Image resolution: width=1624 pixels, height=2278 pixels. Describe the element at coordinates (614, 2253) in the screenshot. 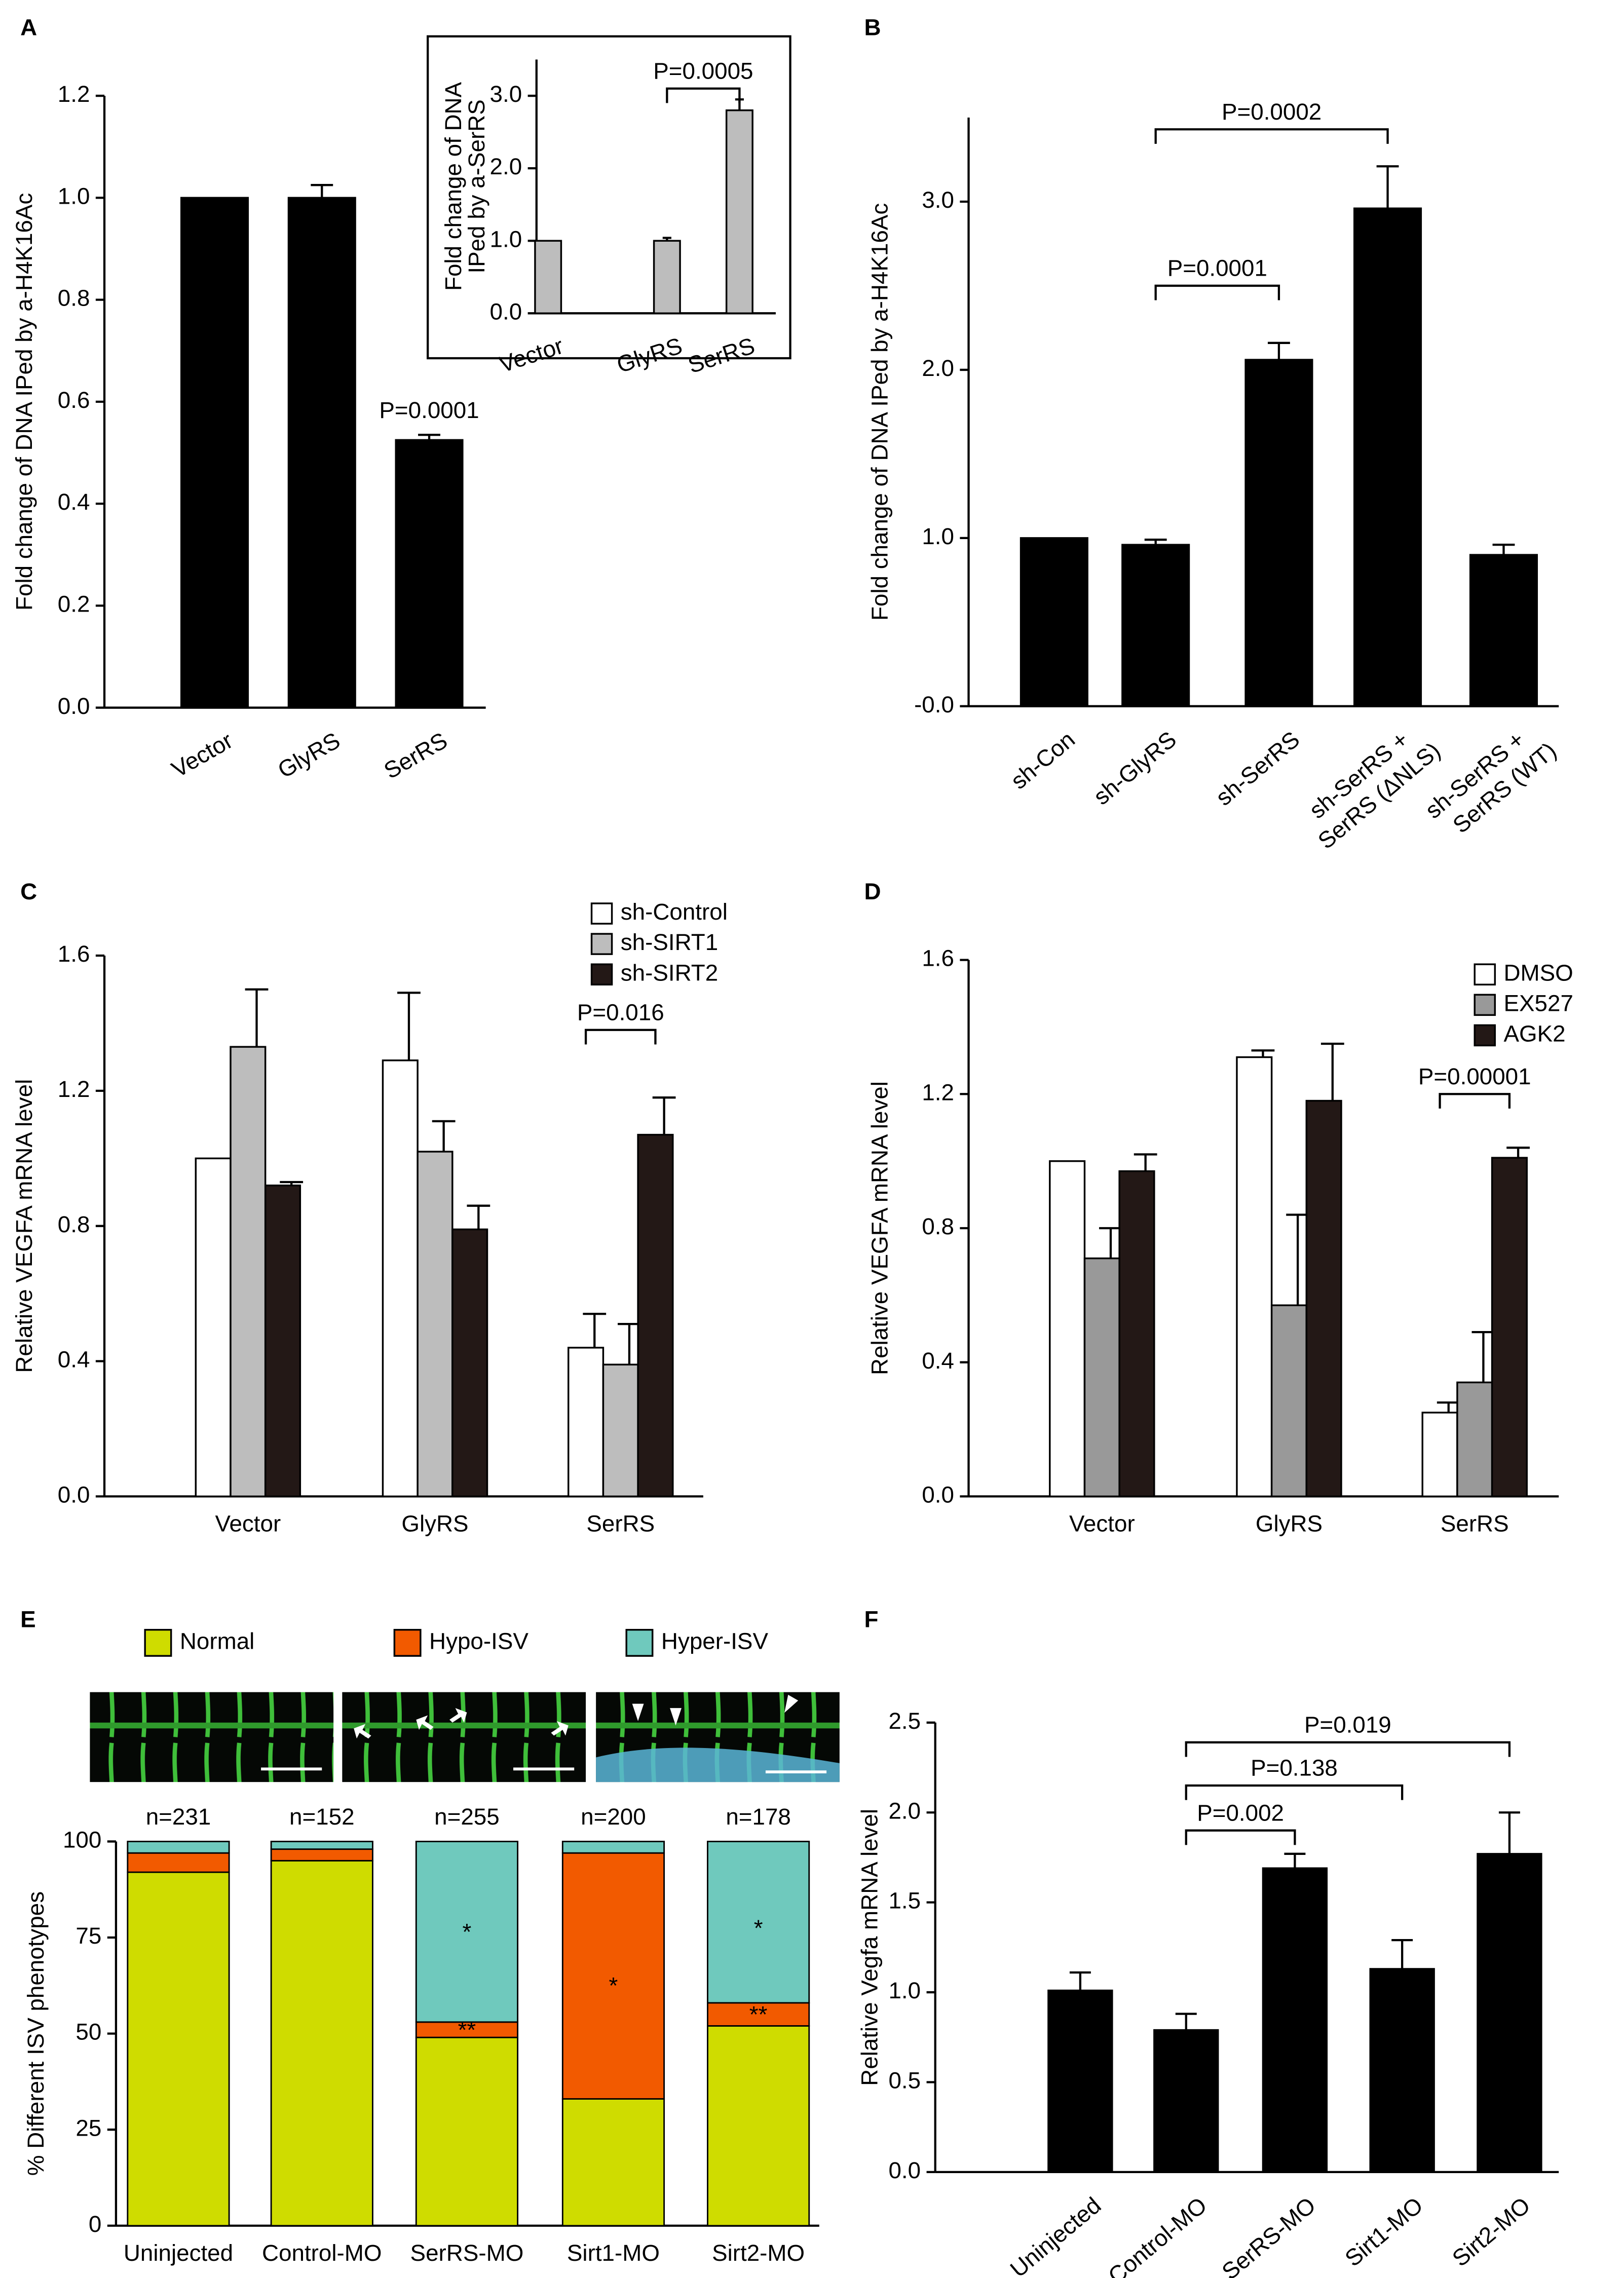

I see `x-tick-label: Sirt1-MO` at that location.